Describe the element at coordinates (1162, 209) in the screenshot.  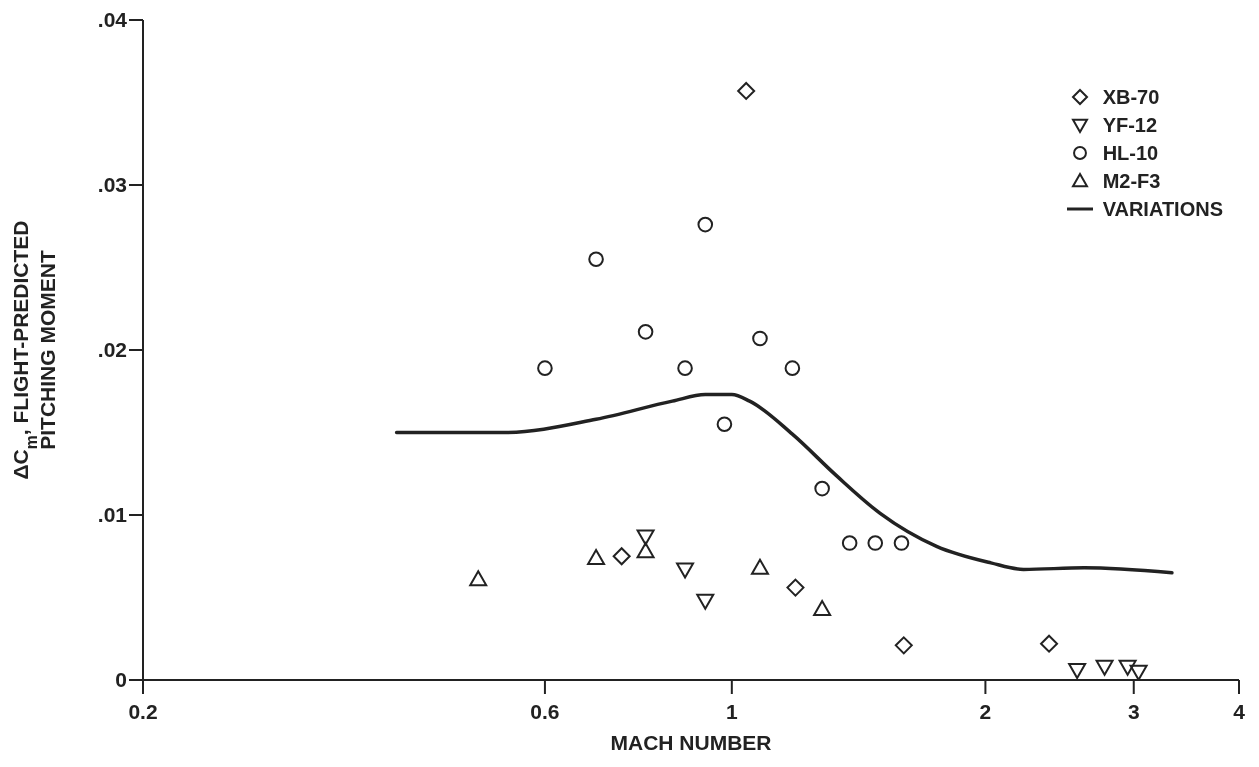
I see `legend-label: VARIATIONS` at that location.